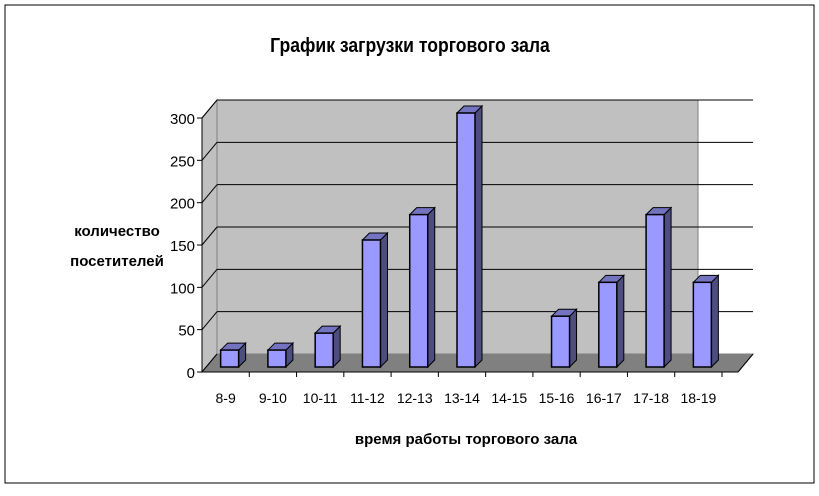 Image resolution: width=819 pixels, height=496 pixels. Describe the element at coordinates (186, 331) in the screenshot. I see `y-tick-label: 50` at that location.